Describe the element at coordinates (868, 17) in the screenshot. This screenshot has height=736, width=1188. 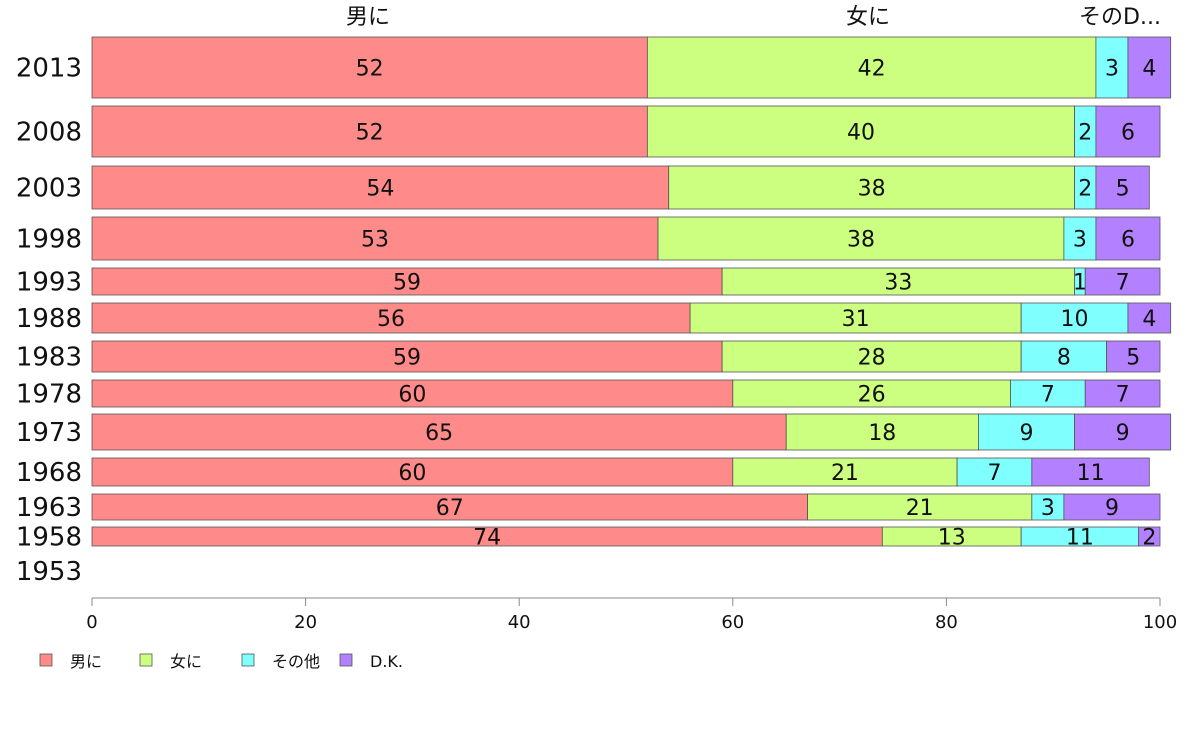
I see `column-header: 女に` at that location.